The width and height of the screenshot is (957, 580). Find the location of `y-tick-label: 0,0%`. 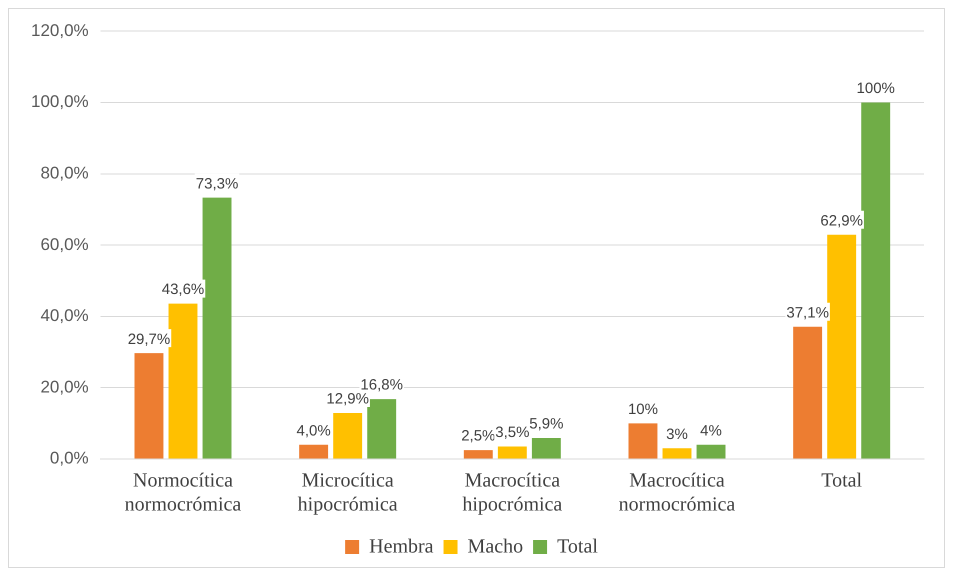

y-tick-label: 0,0% is located at coordinates (69, 458).